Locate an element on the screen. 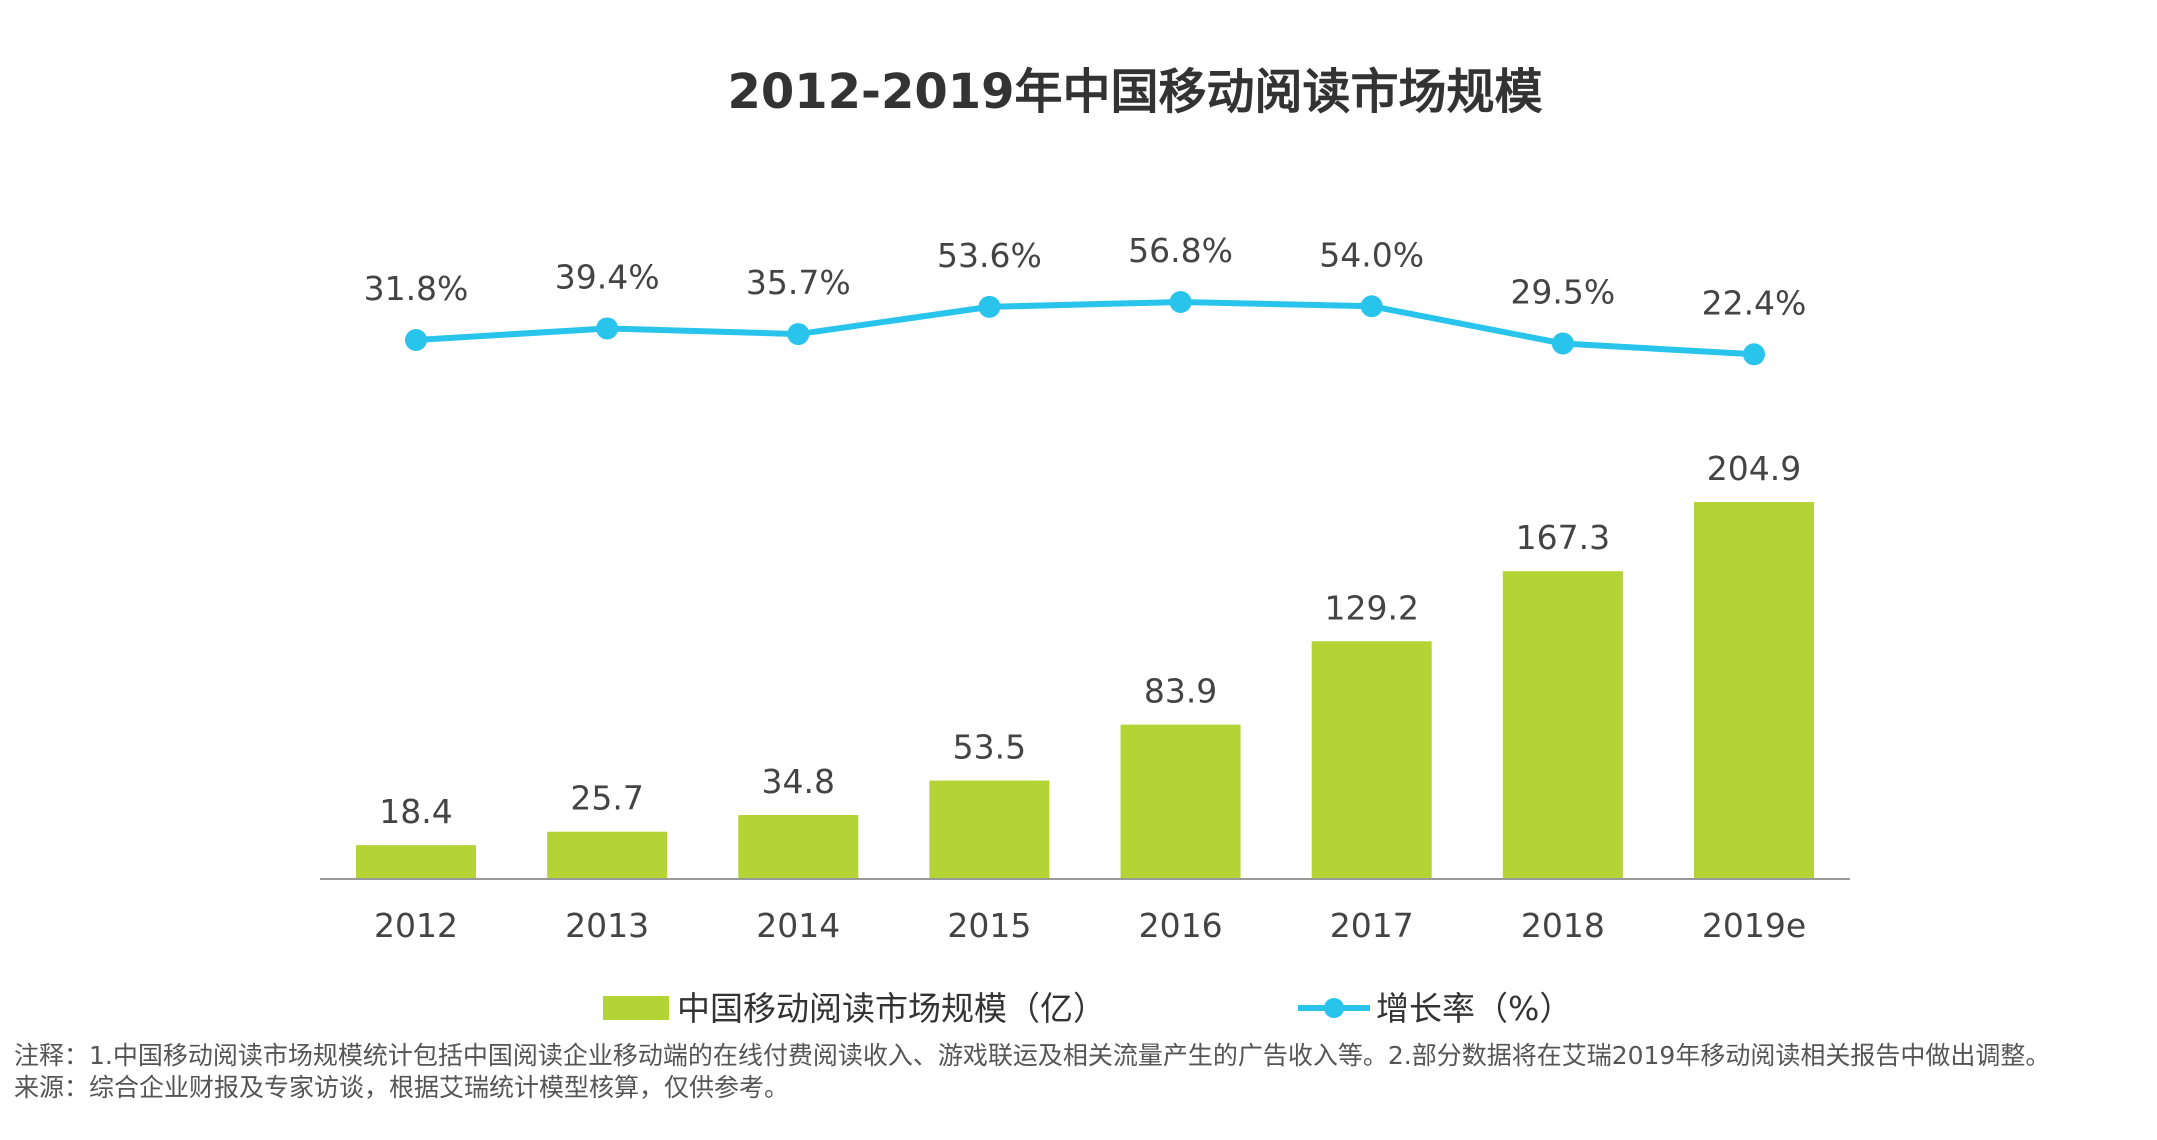  growth-rate-label: 29.5% is located at coordinates (1562, 291).